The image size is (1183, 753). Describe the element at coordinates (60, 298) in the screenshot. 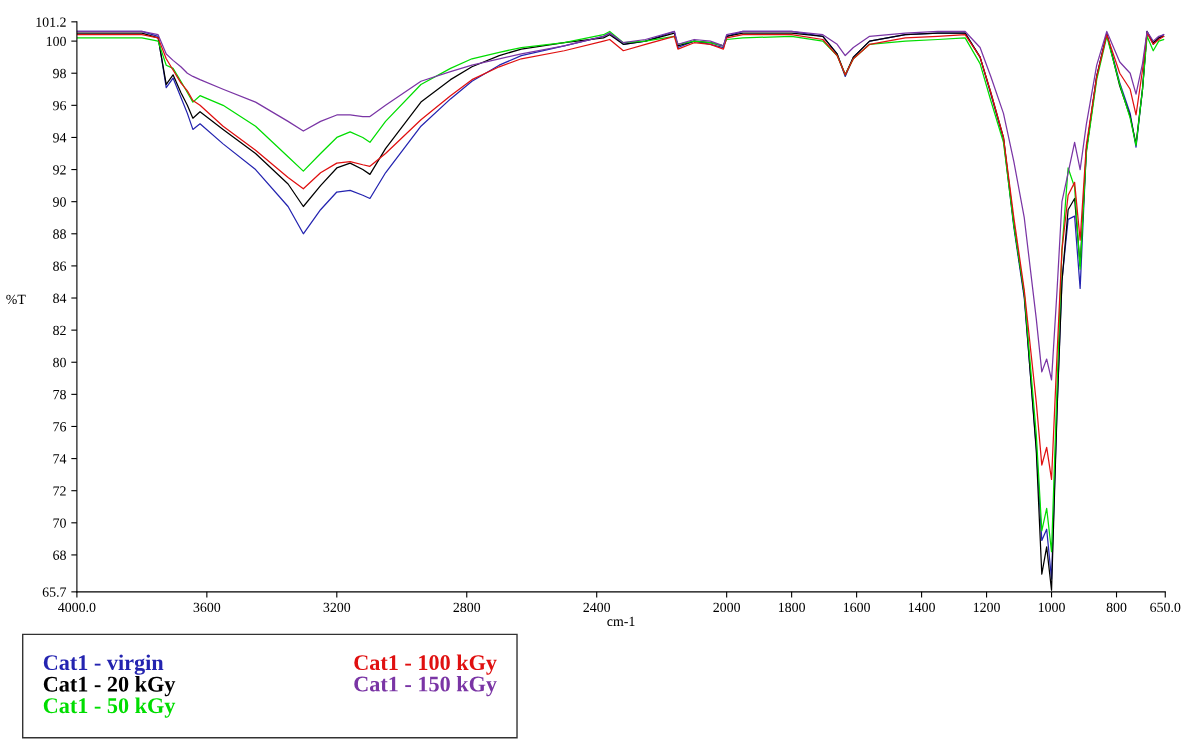

I see `y-tick-label: 84` at that location.